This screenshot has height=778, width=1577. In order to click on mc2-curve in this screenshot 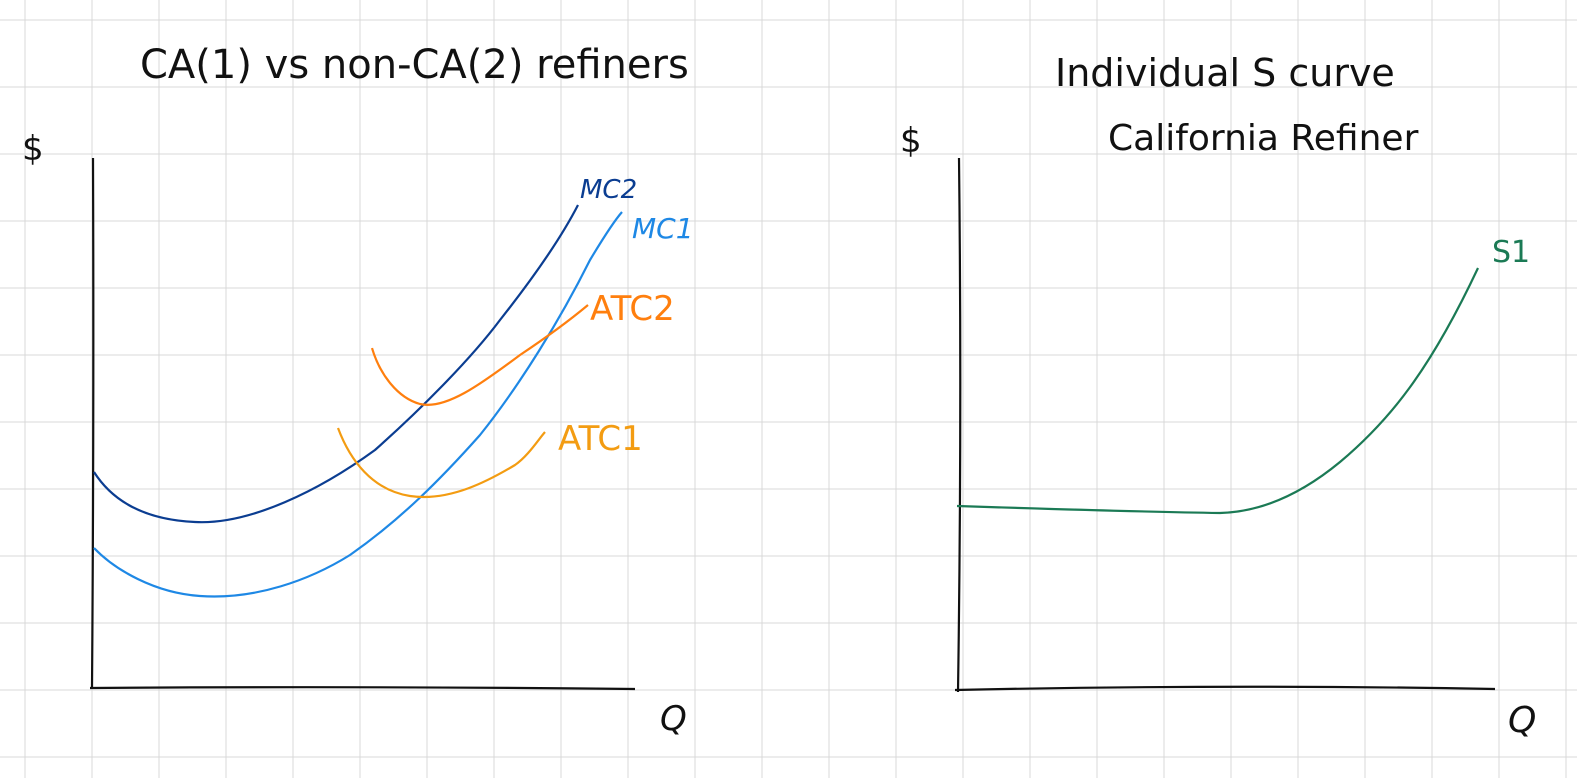, I will do `click(336, 364)`.